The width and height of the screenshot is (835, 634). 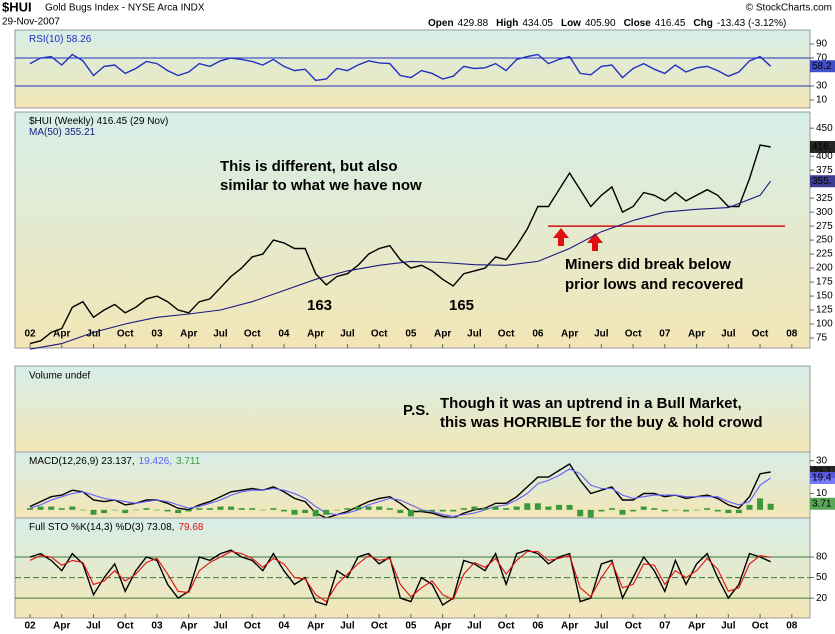 I want to click on y-tick-label: 10, so click(x=822, y=100).